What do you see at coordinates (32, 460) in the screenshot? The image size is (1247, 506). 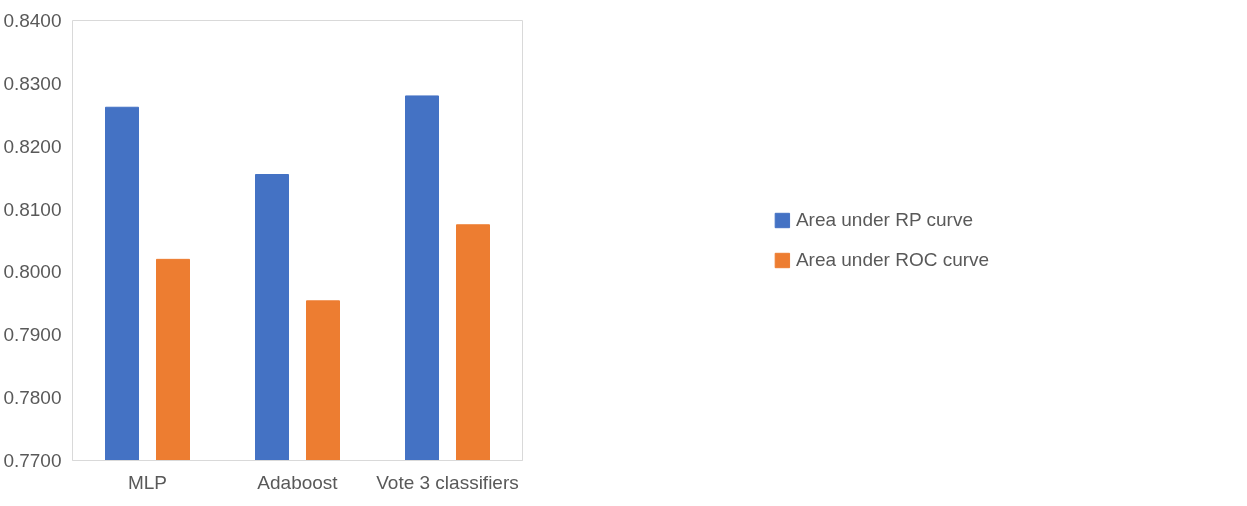 I see `y-tick-label: 0.7700` at bounding box center [32, 460].